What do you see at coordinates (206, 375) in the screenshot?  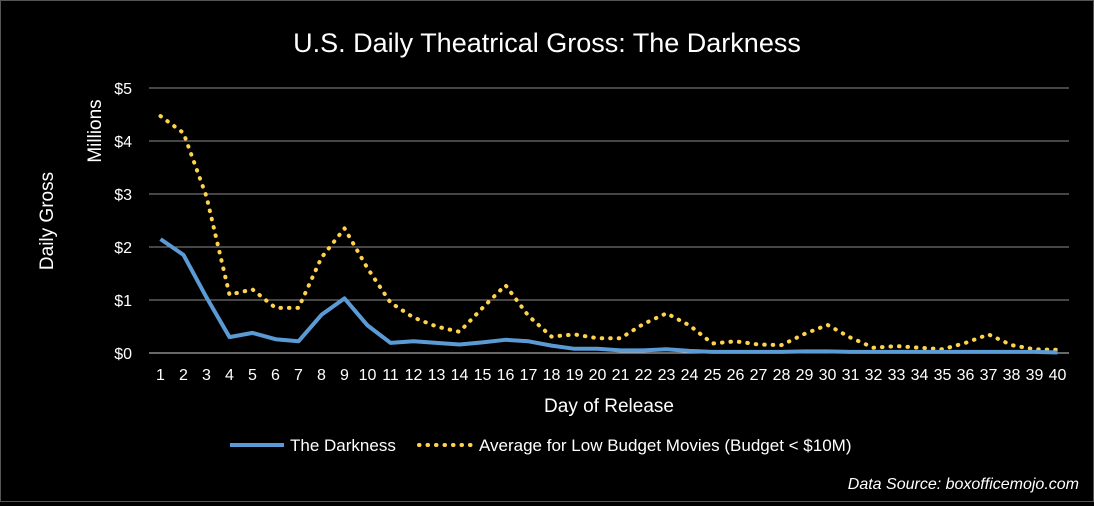 I see `x-tick-label: 3` at bounding box center [206, 375].